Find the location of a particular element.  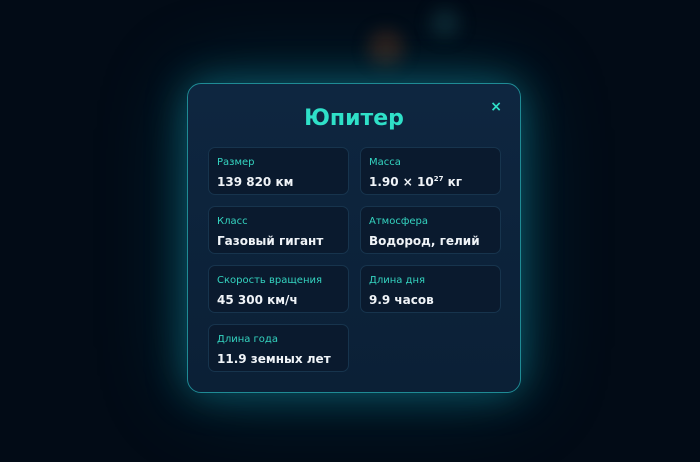

card-value: 1.90 × 1027 кг is located at coordinates (416, 182).